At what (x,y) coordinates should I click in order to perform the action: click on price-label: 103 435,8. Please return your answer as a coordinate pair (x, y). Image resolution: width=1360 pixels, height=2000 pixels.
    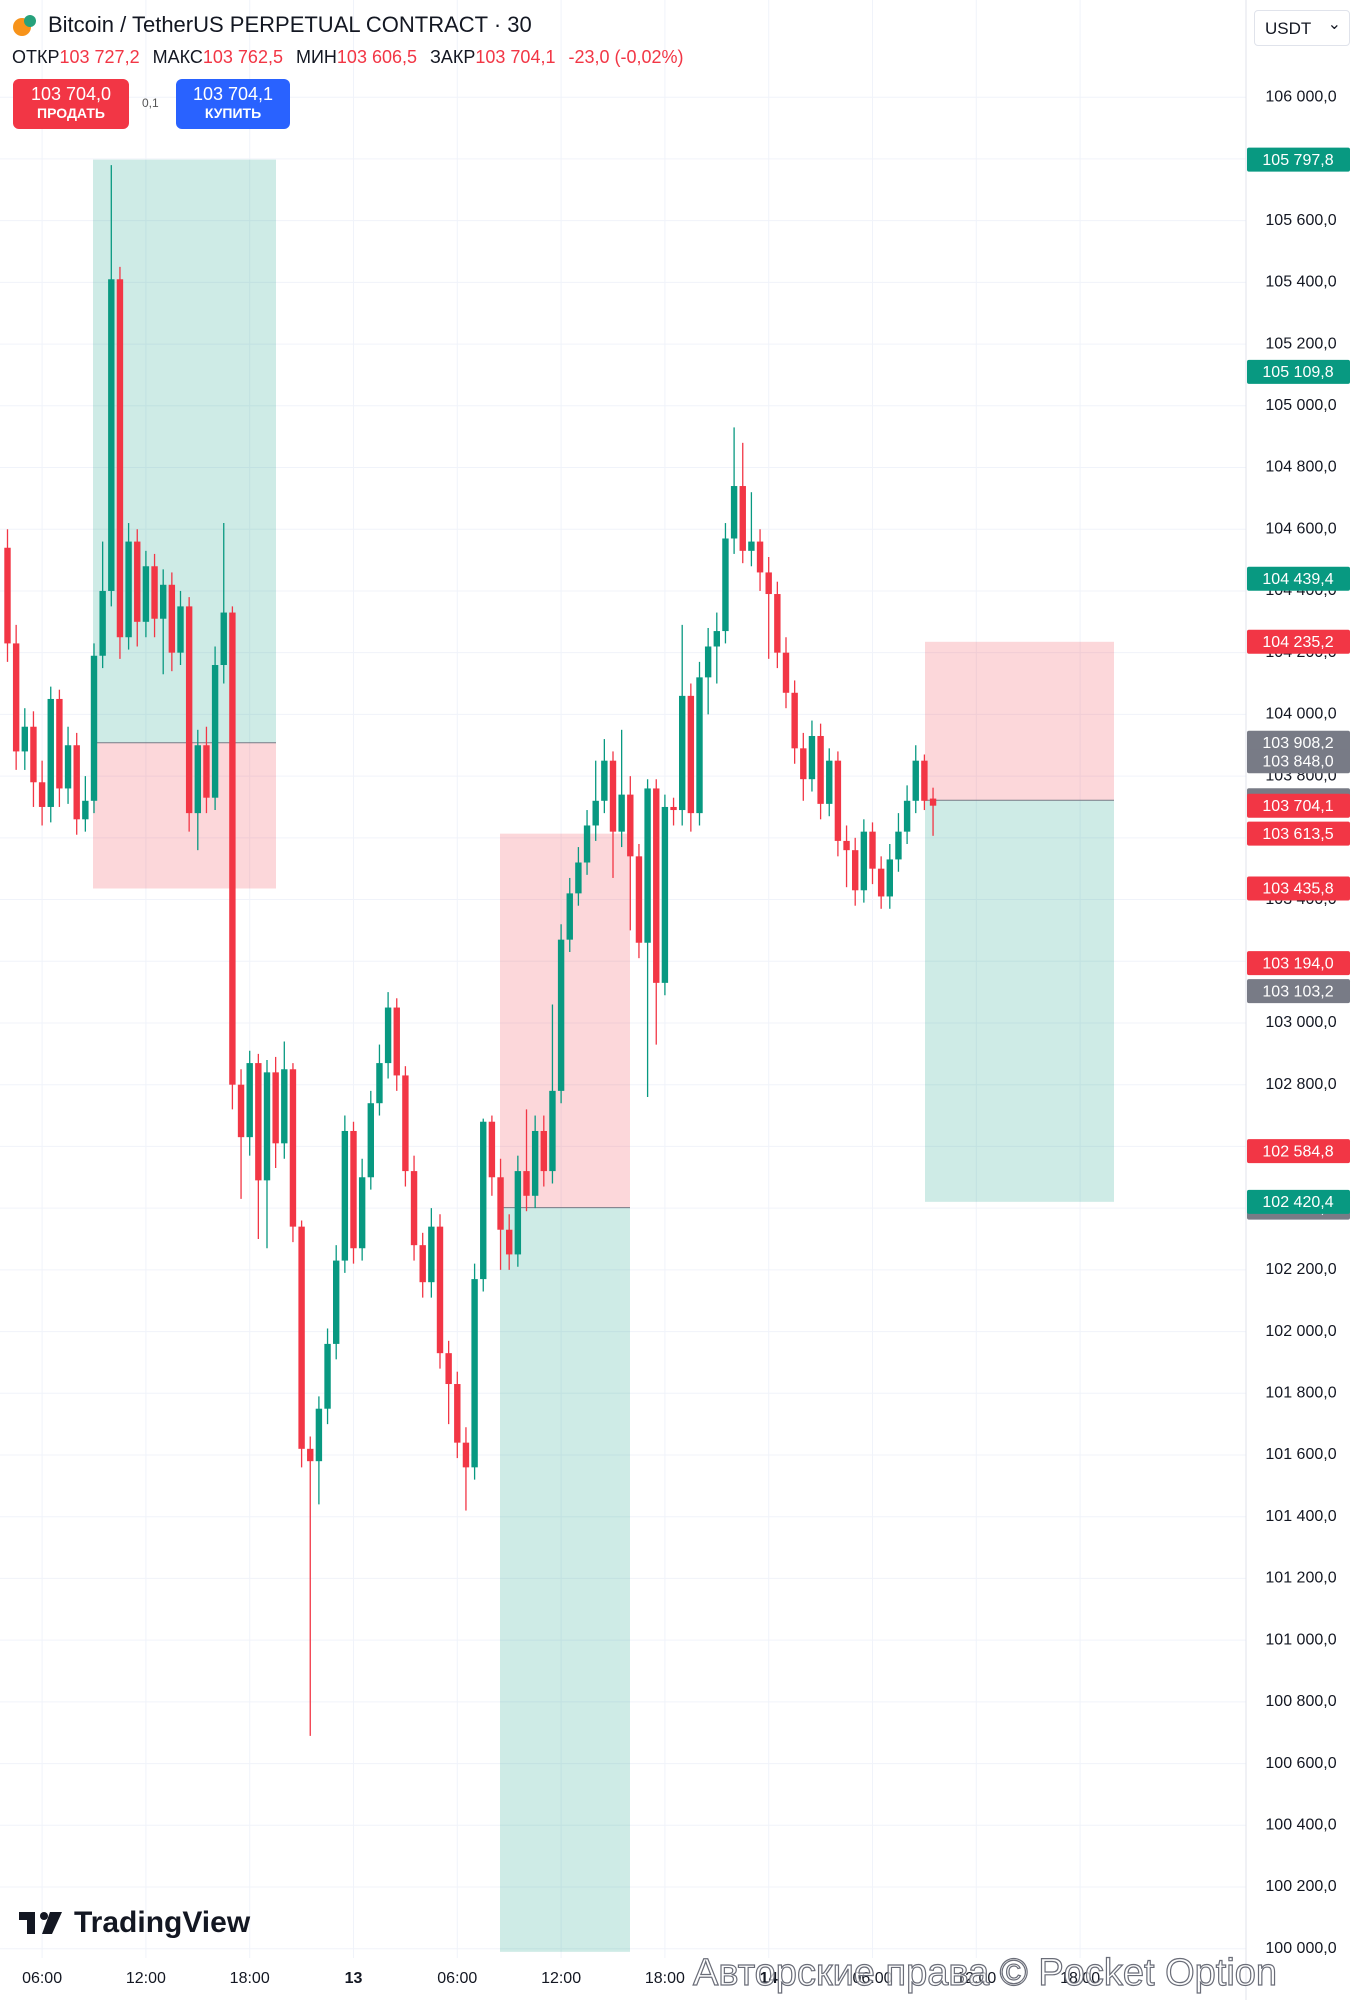
    Looking at the image, I should click on (1297, 889).